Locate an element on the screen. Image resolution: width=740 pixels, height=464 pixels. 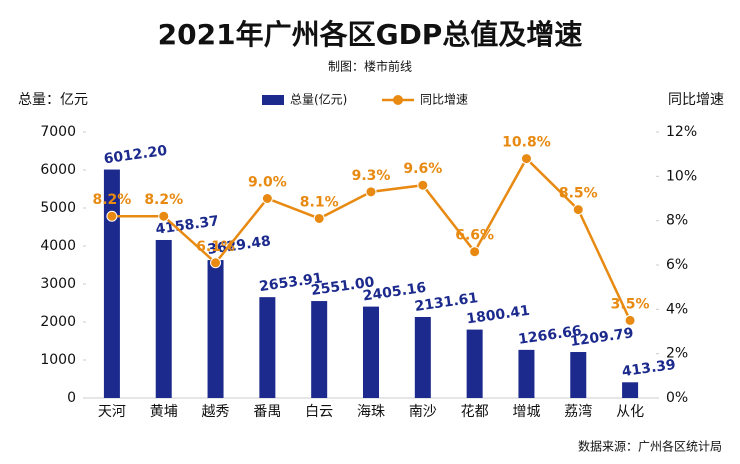
y-tick-label: 6000 is located at coordinates (58, 170).